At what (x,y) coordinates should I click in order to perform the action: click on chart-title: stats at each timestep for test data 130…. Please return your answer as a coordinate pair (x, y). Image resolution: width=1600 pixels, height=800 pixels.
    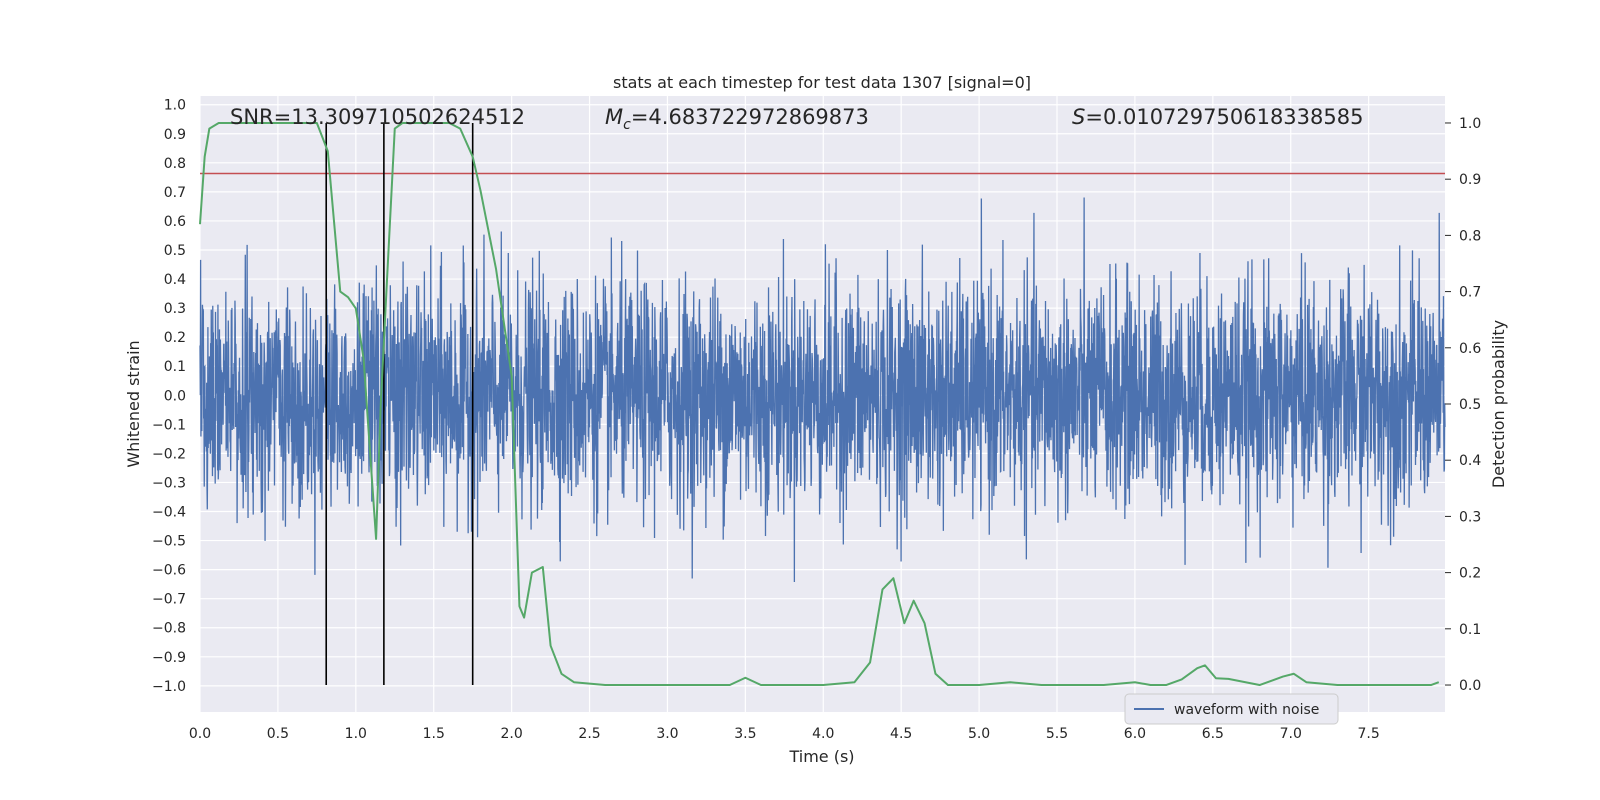
    Looking at the image, I should click on (822, 82).